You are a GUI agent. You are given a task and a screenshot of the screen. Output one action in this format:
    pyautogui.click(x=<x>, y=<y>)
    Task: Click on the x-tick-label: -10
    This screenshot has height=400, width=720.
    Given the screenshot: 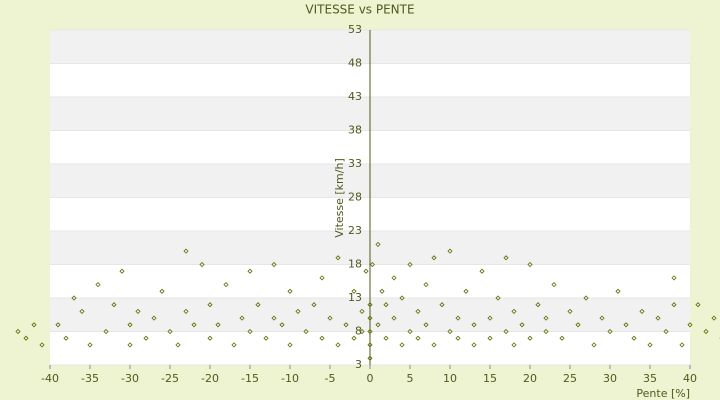 What is the action you would take?
    pyautogui.click(x=290, y=378)
    